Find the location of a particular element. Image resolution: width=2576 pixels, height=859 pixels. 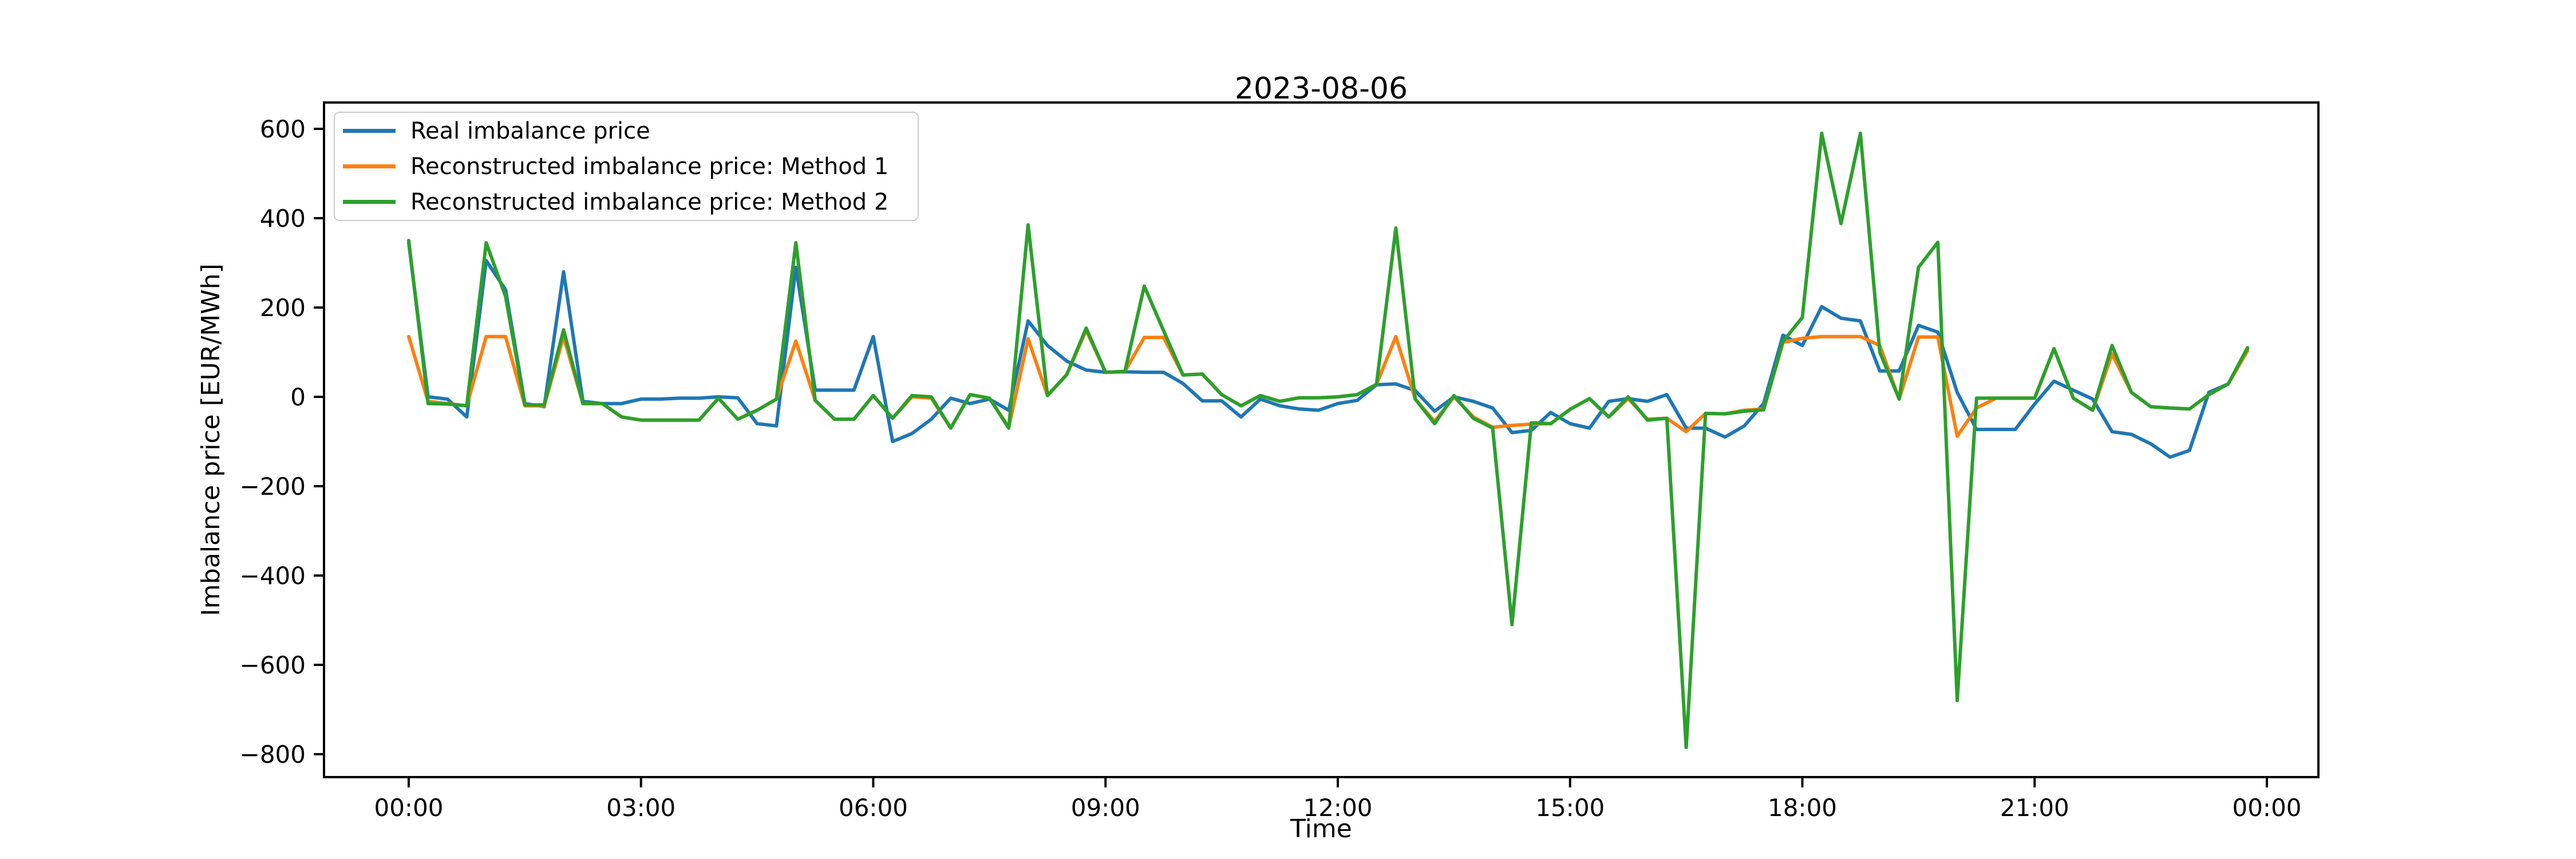

legend-label: Real imbalance price is located at coordinates (530, 130).